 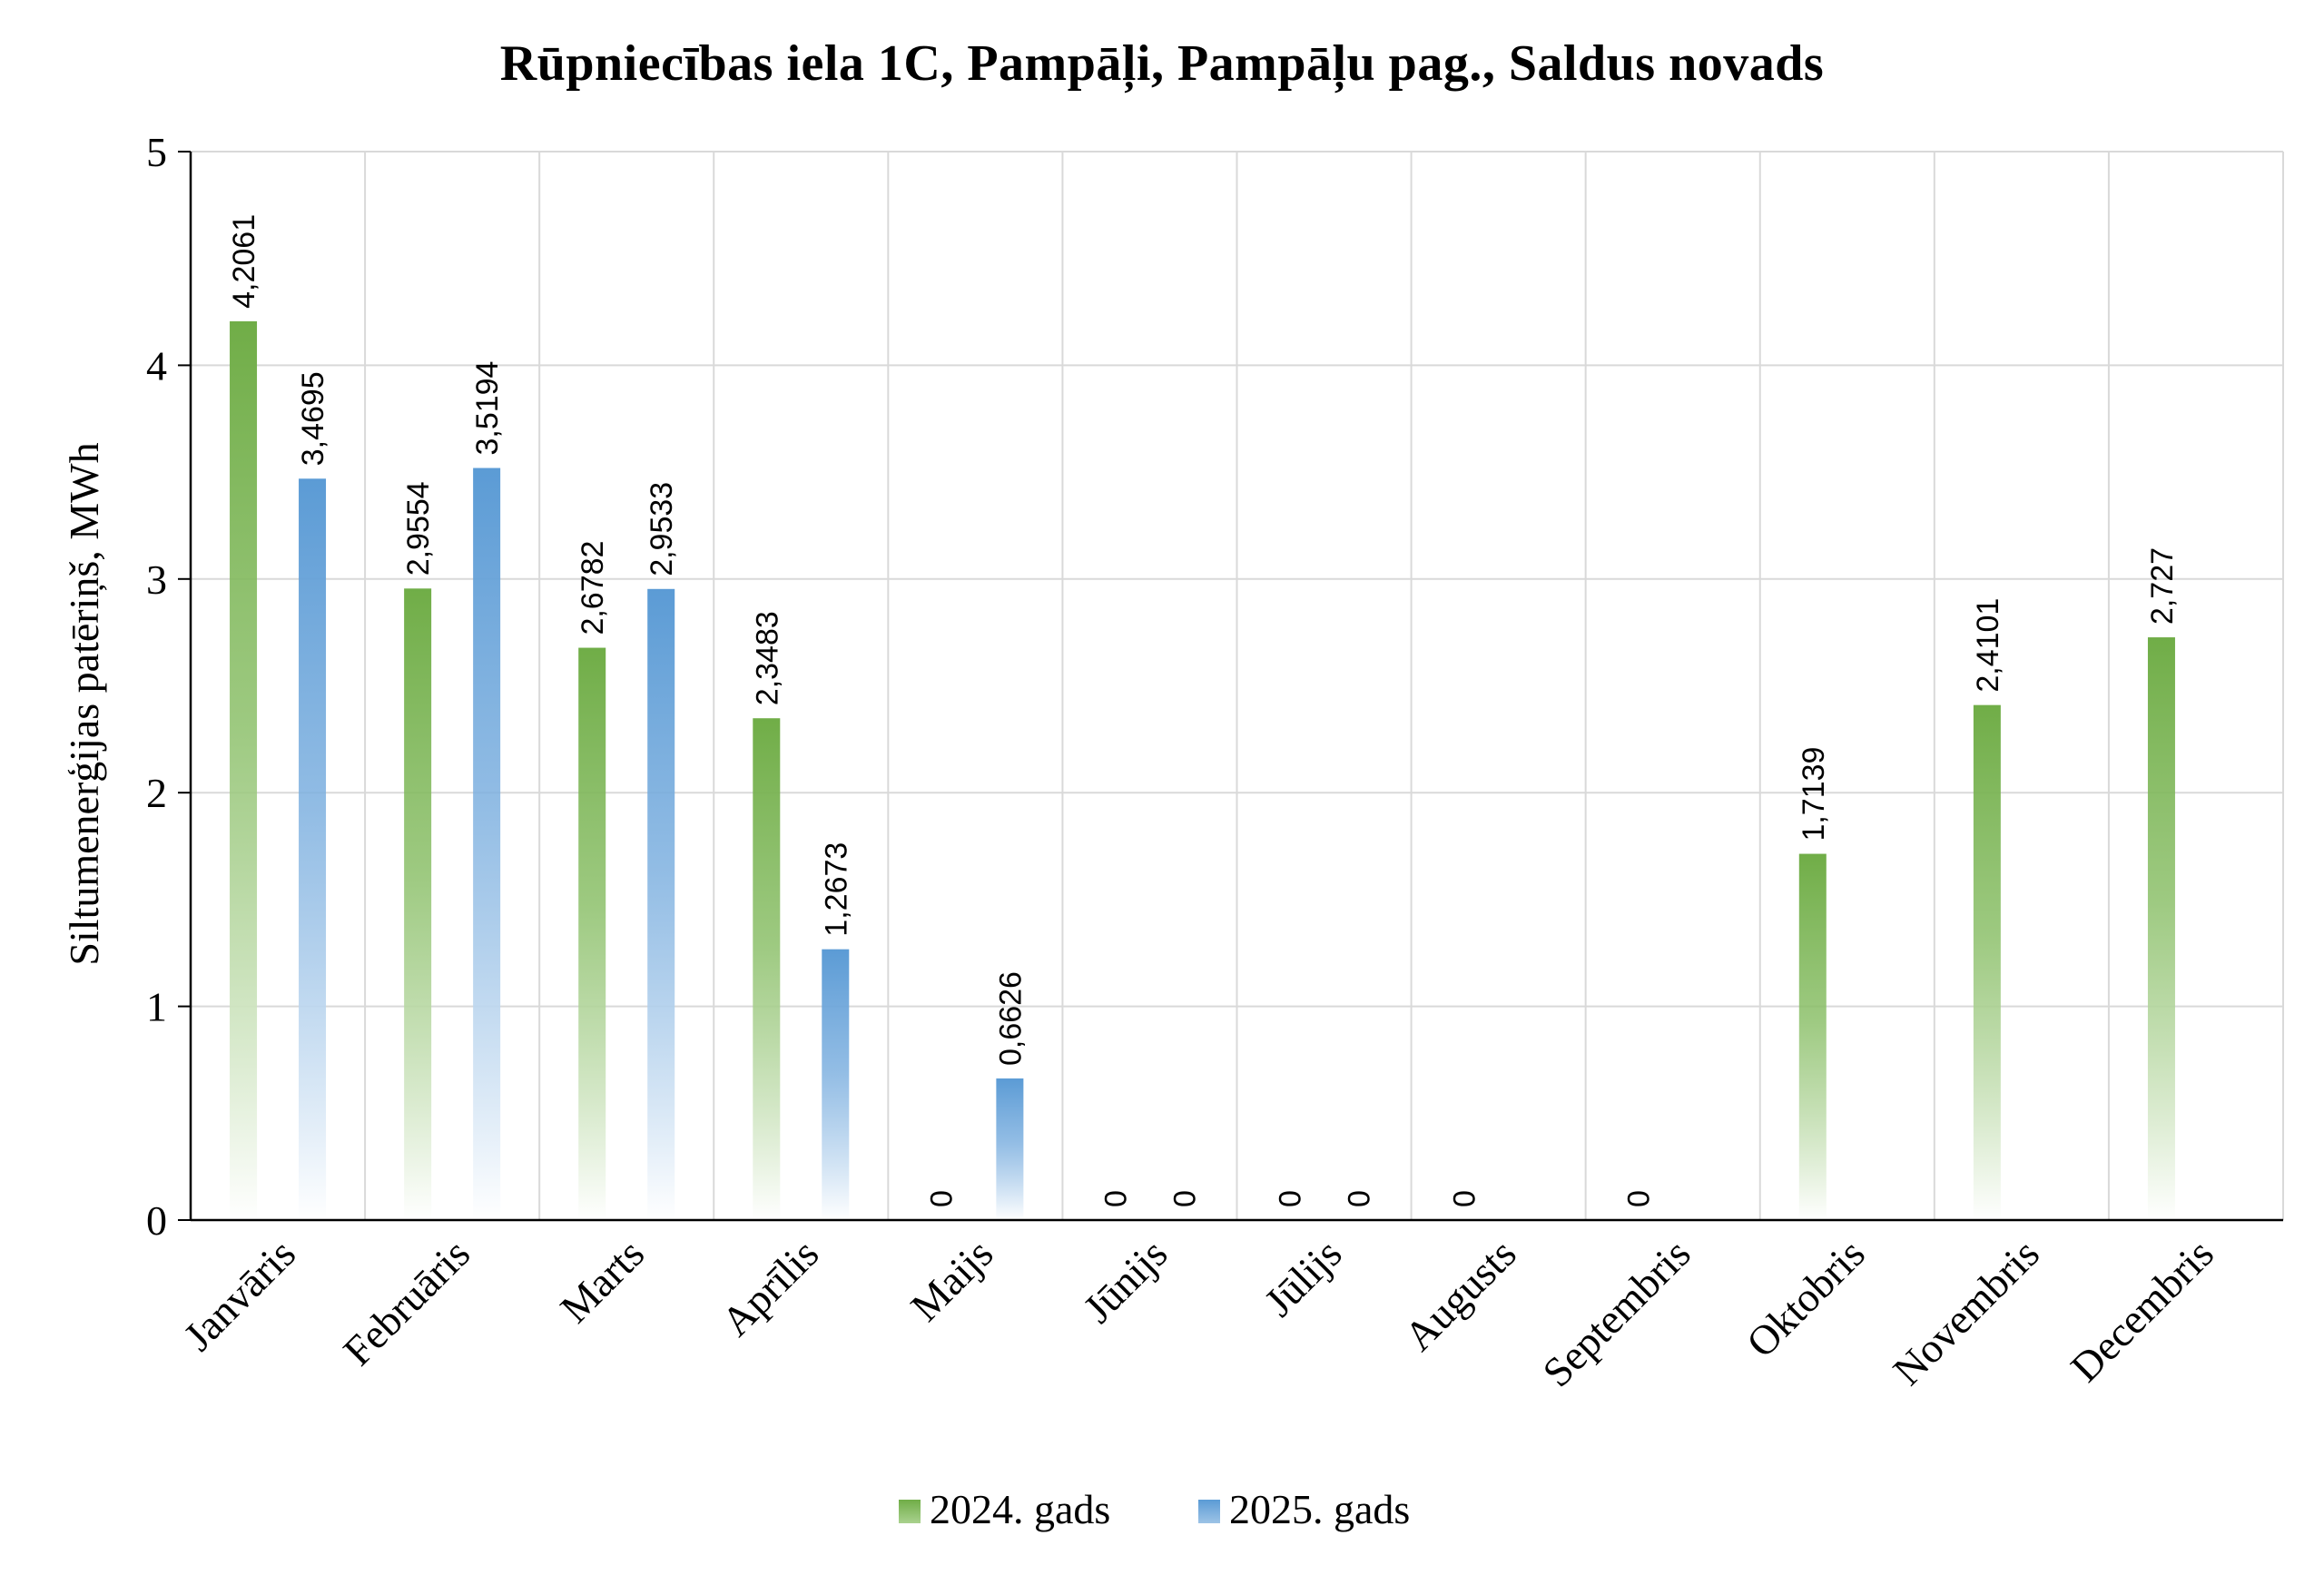 I want to click on x-category-label: Aprīlis, so click(x=770, y=1287).